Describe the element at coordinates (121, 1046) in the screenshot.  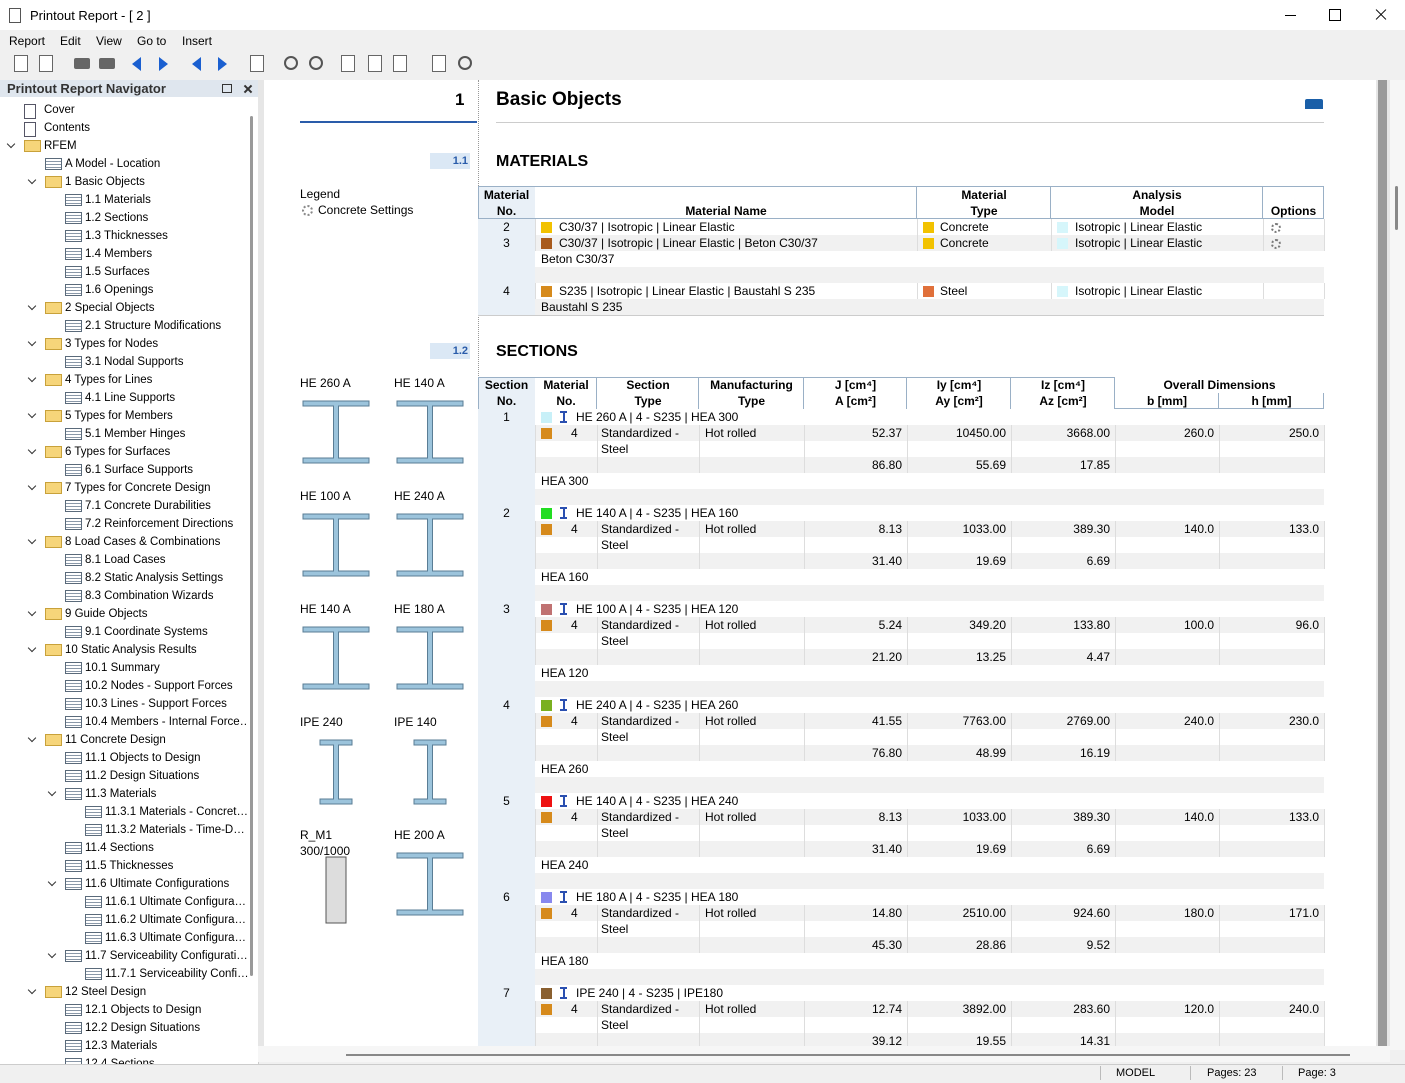
I see `tree-item: 12.3 Materials` at that location.